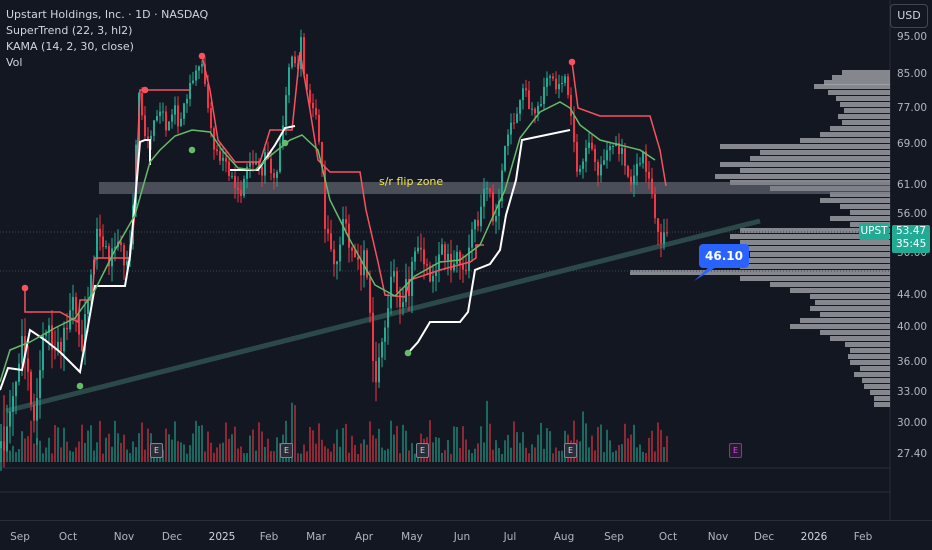 Image resolution: width=932 pixels, height=550 pixels. What do you see at coordinates (724, 256) in the screenshot?
I see `price-callout: 46.10` at bounding box center [724, 256].